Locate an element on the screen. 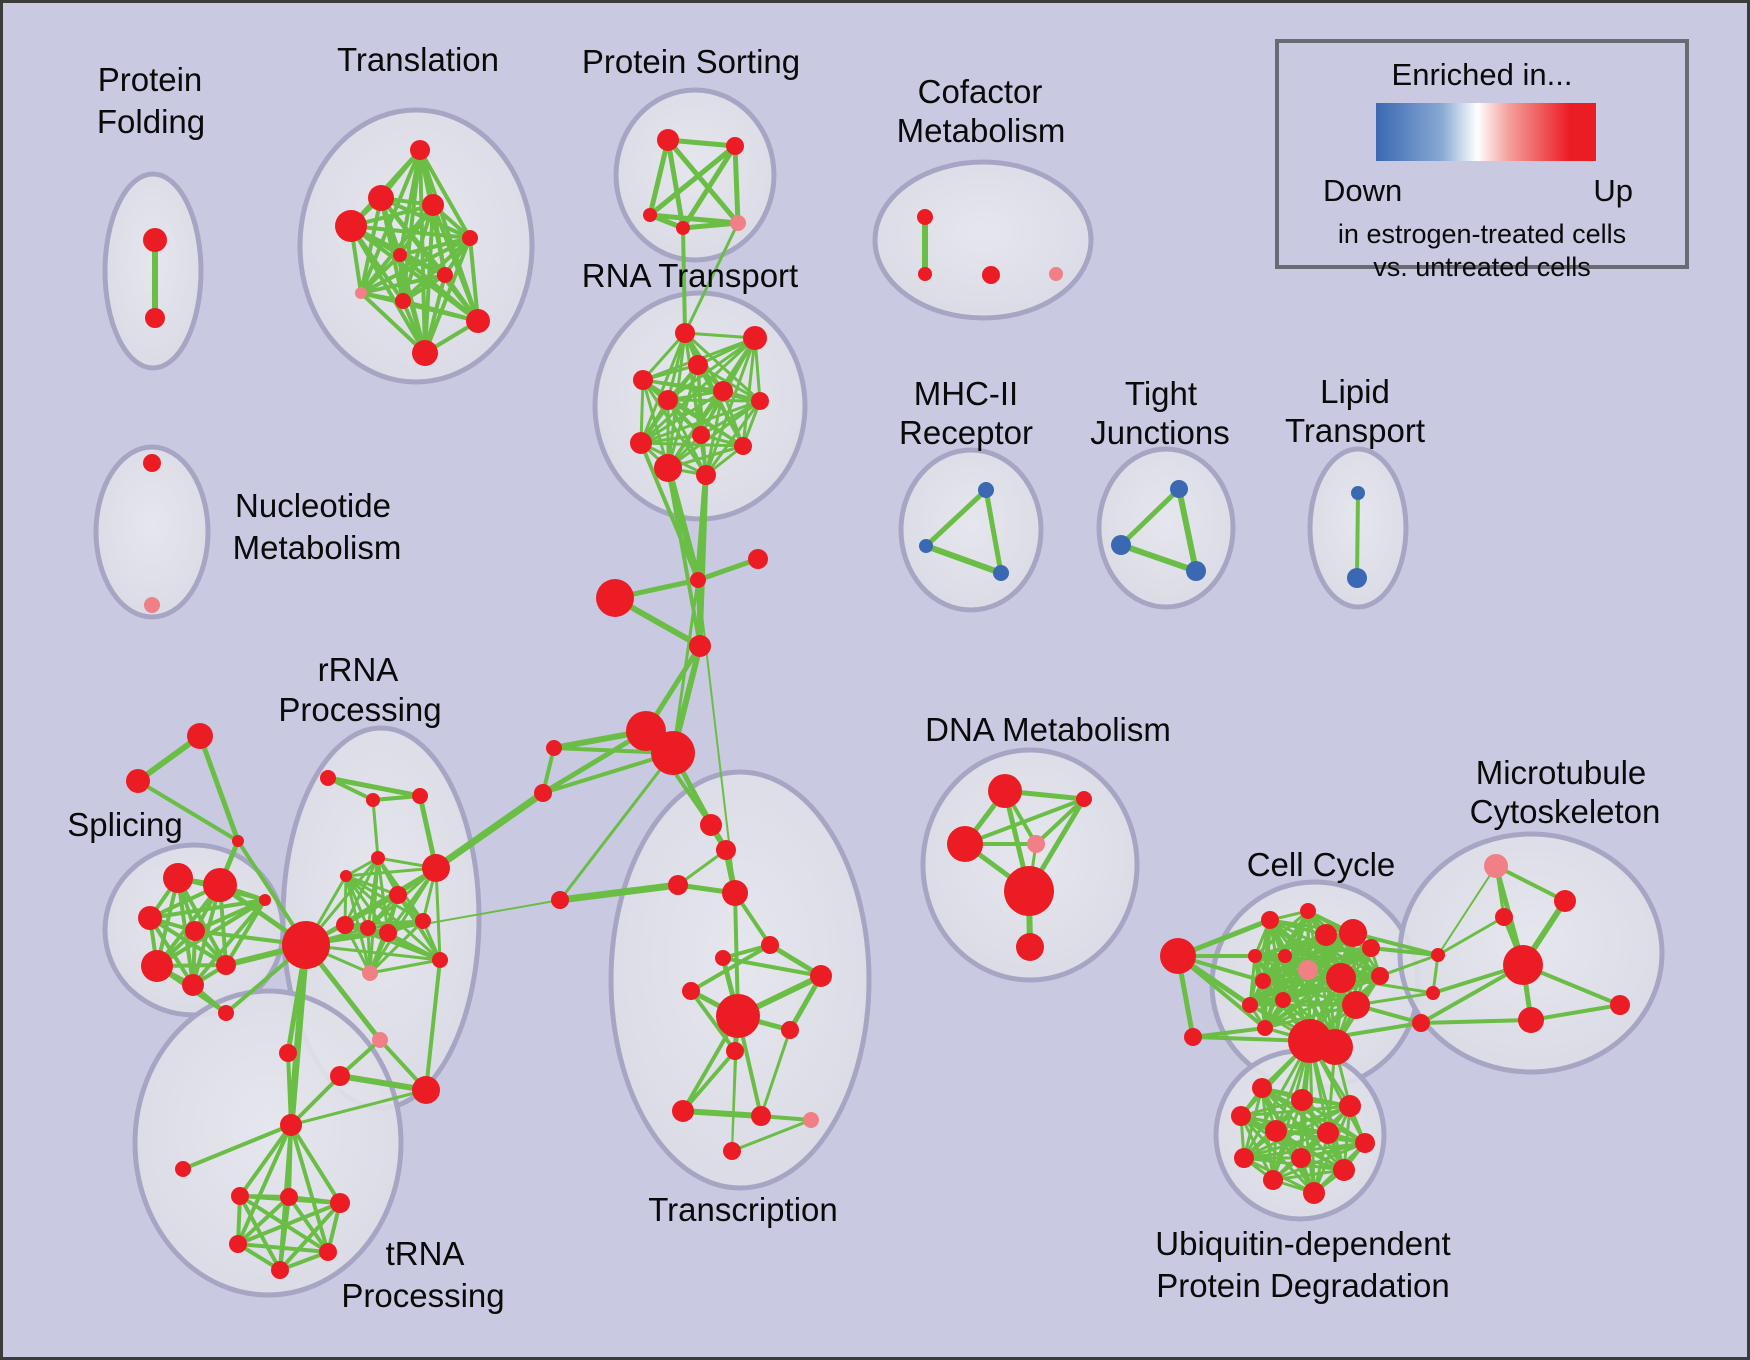 This screenshot has width=1750, height=1360. node-tj2 is located at coordinates (1121, 545).